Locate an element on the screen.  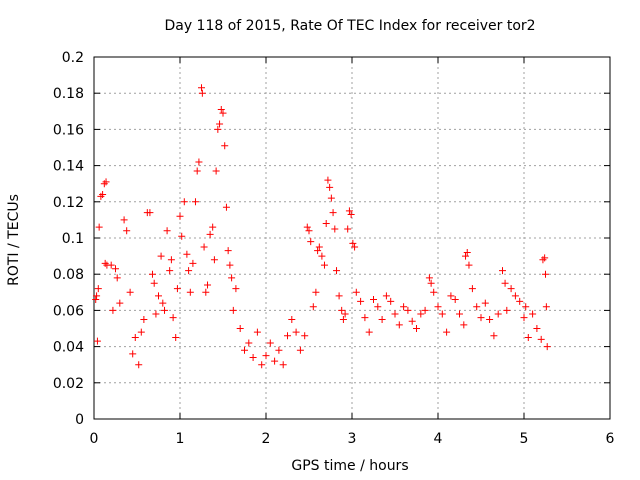
x-tick-label: 2 is located at coordinates (266, 439).